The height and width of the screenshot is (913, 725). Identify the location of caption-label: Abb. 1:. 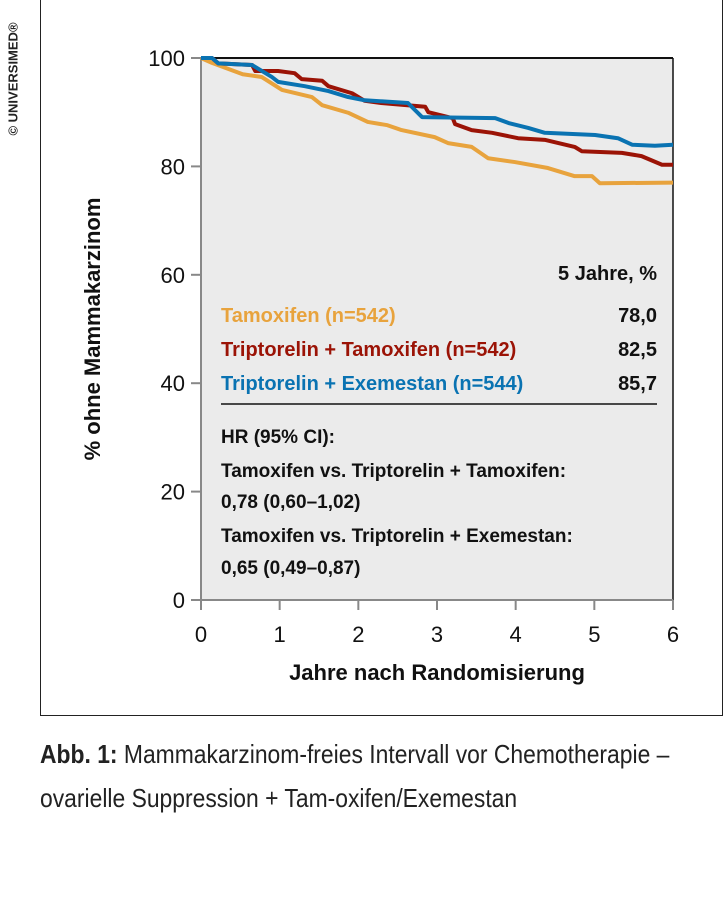
(79, 754).